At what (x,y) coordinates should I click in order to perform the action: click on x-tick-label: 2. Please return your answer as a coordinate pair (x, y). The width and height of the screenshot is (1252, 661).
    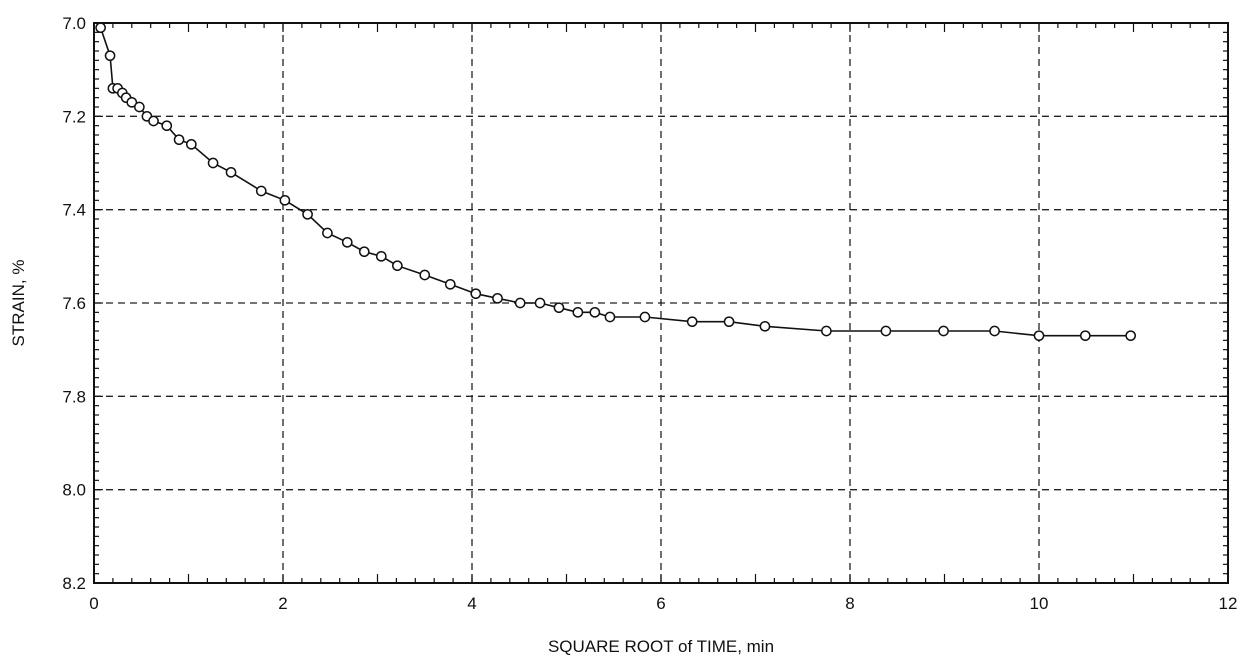
    Looking at the image, I should click on (282, 603).